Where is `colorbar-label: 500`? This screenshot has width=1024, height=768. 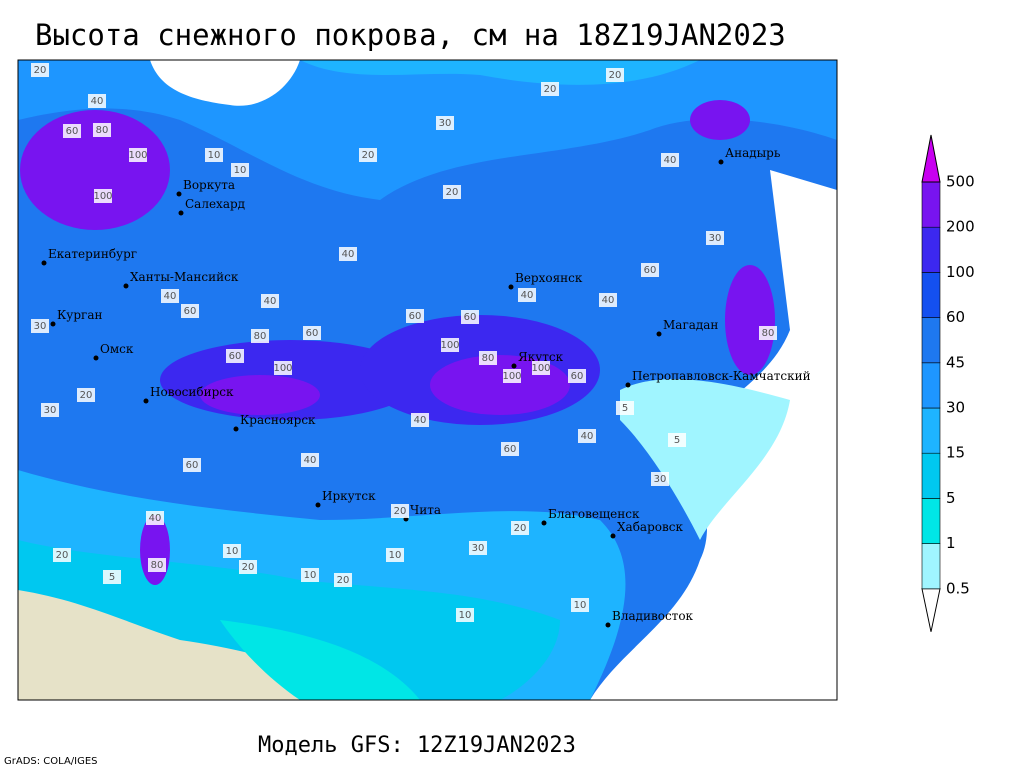
colorbar-label: 500 is located at coordinates (960, 182).